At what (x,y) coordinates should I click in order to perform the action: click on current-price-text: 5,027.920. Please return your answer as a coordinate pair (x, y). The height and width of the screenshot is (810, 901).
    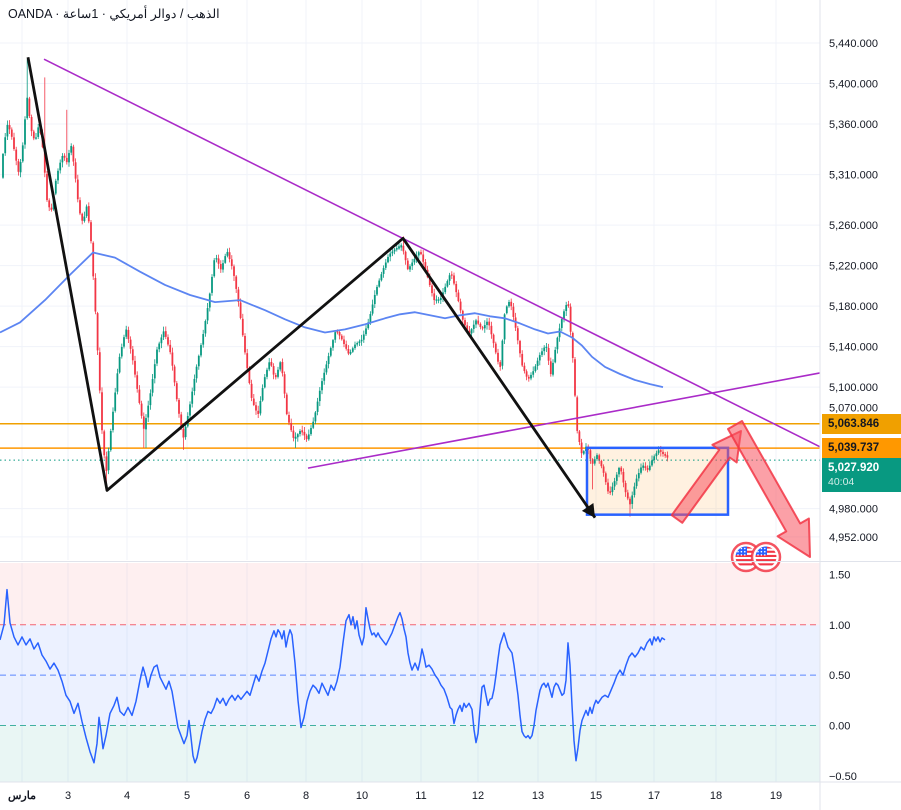
    Looking at the image, I should click on (854, 467).